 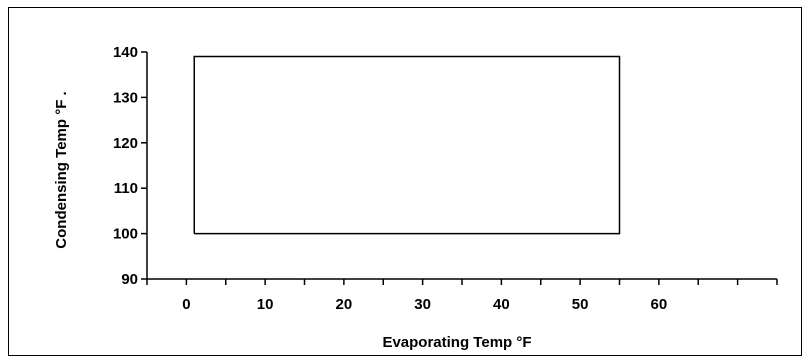 What do you see at coordinates (61, 169) in the screenshot?
I see `y-axis-label: Condensing Temp °F .` at bounding box center [61, 169].